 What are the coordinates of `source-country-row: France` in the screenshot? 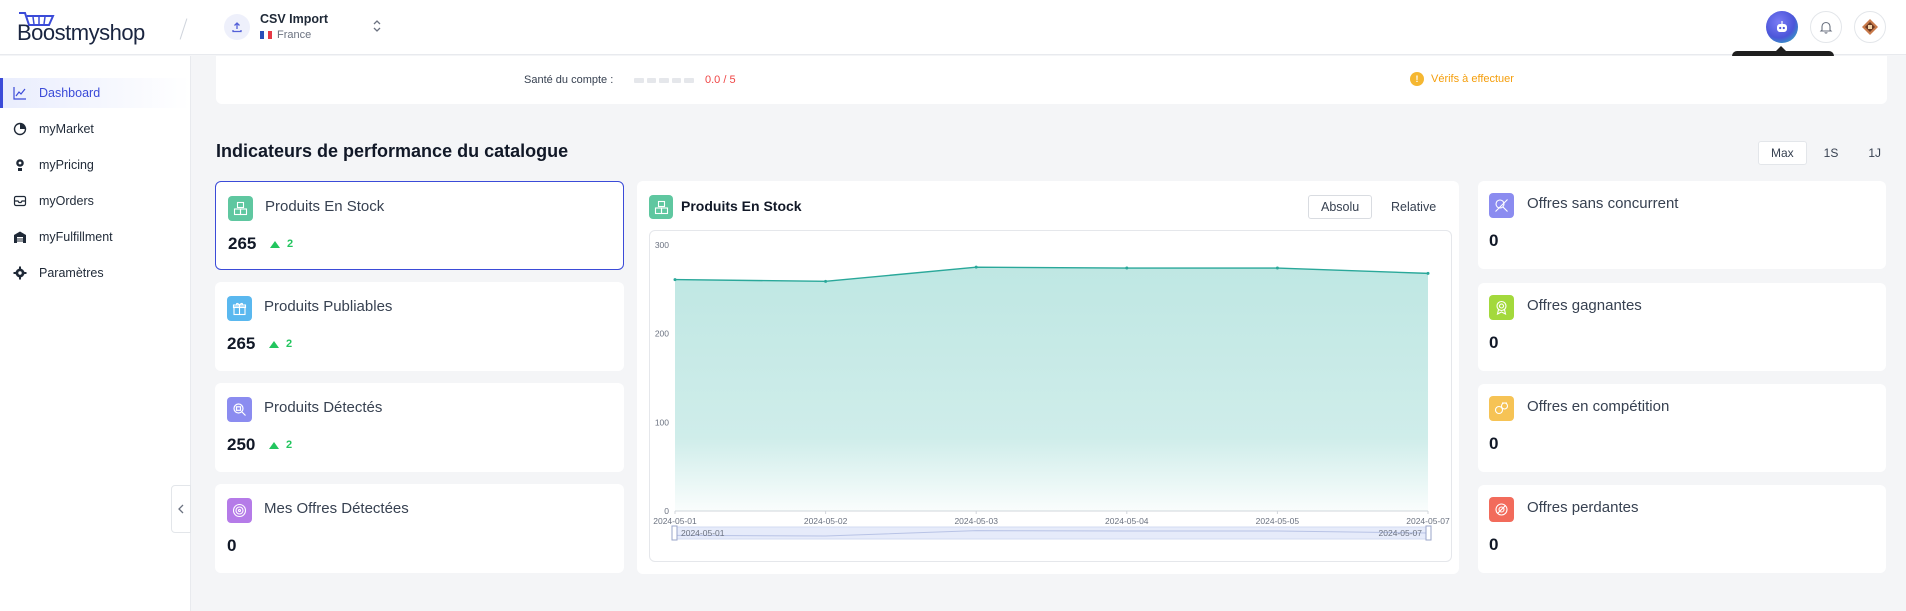 It's located at (294, 35).